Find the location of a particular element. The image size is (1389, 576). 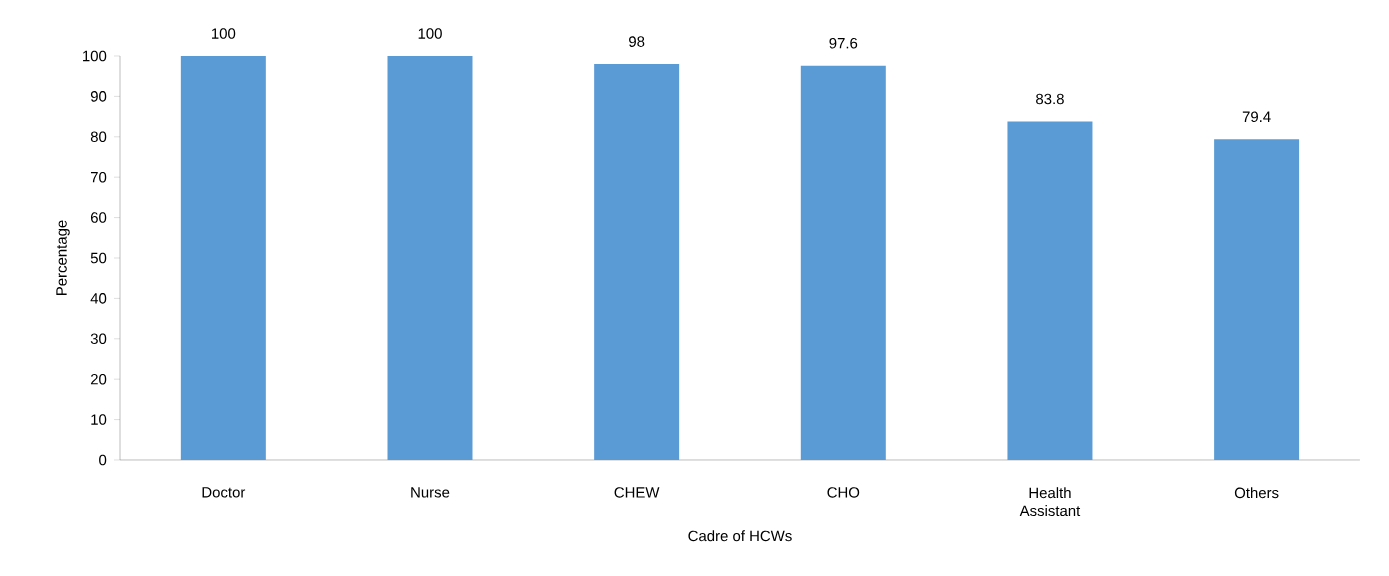

y-tick-label: 0 is located at coordinates (103, 460).